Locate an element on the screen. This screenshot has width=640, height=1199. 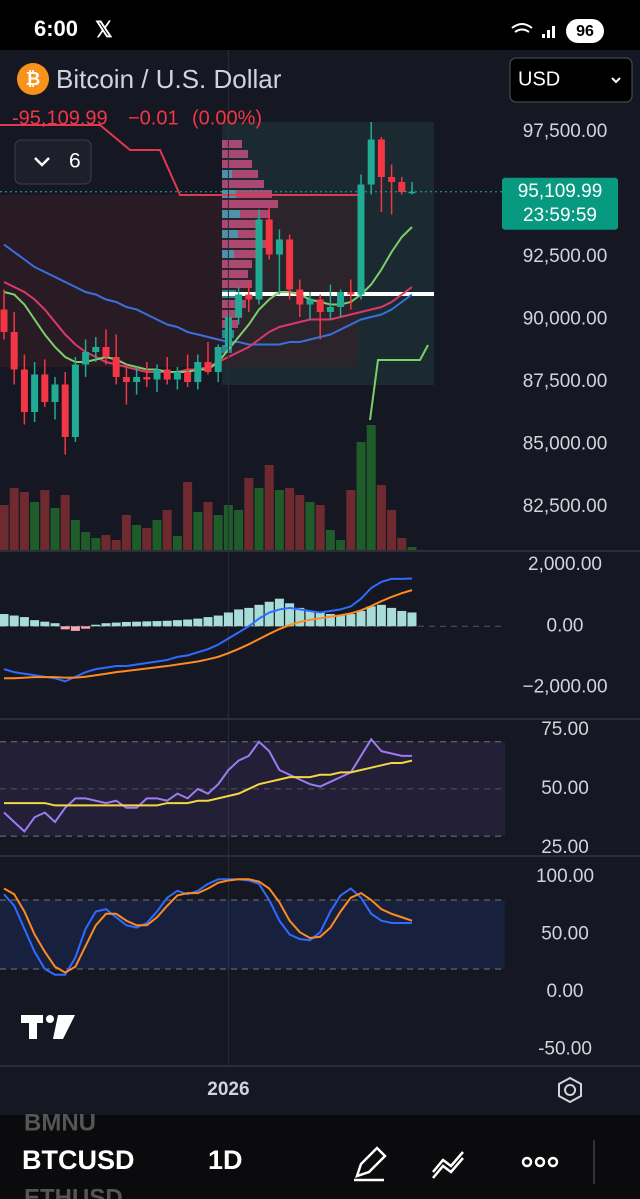
y-tick-label: 82,500.00 is located at coordinates (565, 506).